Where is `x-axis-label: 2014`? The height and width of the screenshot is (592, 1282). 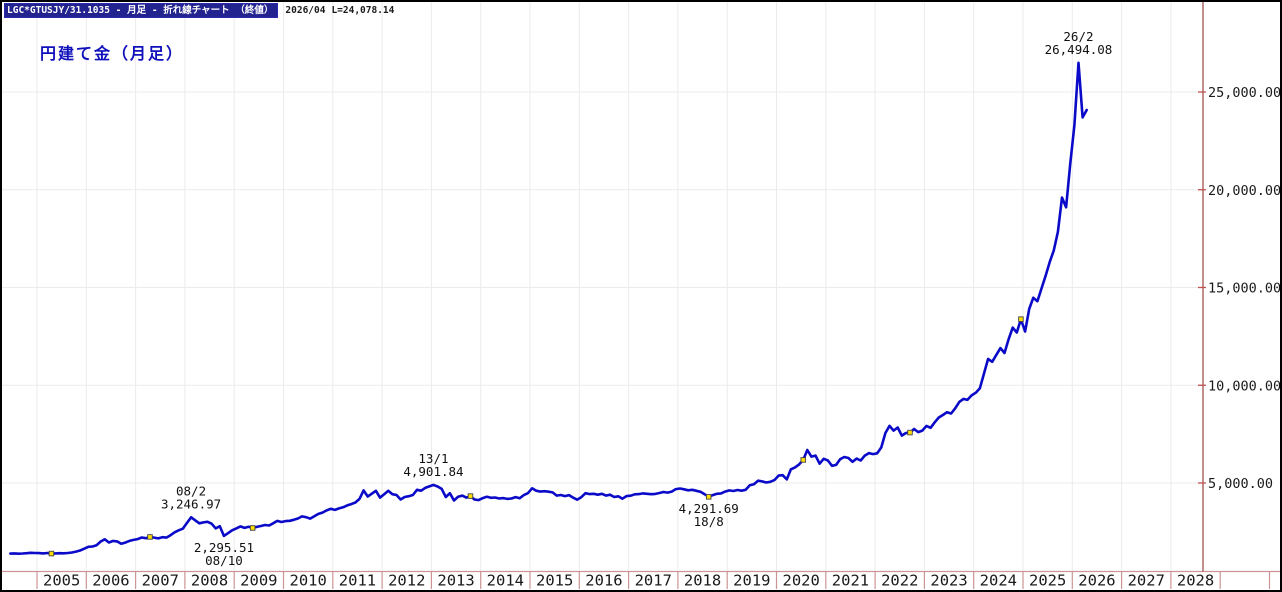 x-axis-label: 2014 is located at coordinates (505, 581).